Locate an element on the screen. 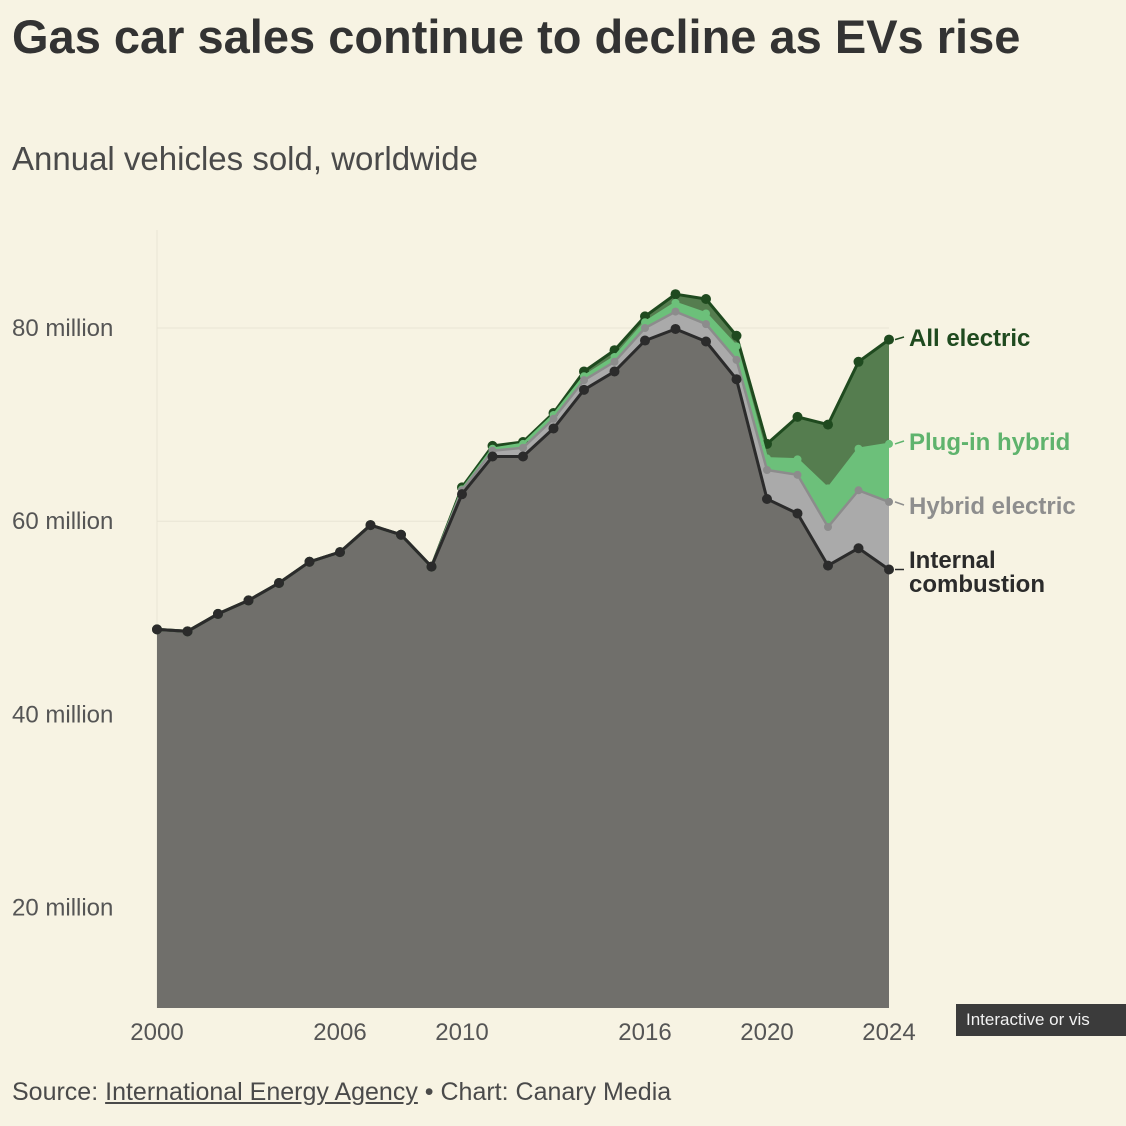  internal-combustion-label: combustion is located at coordinates (977, 584).